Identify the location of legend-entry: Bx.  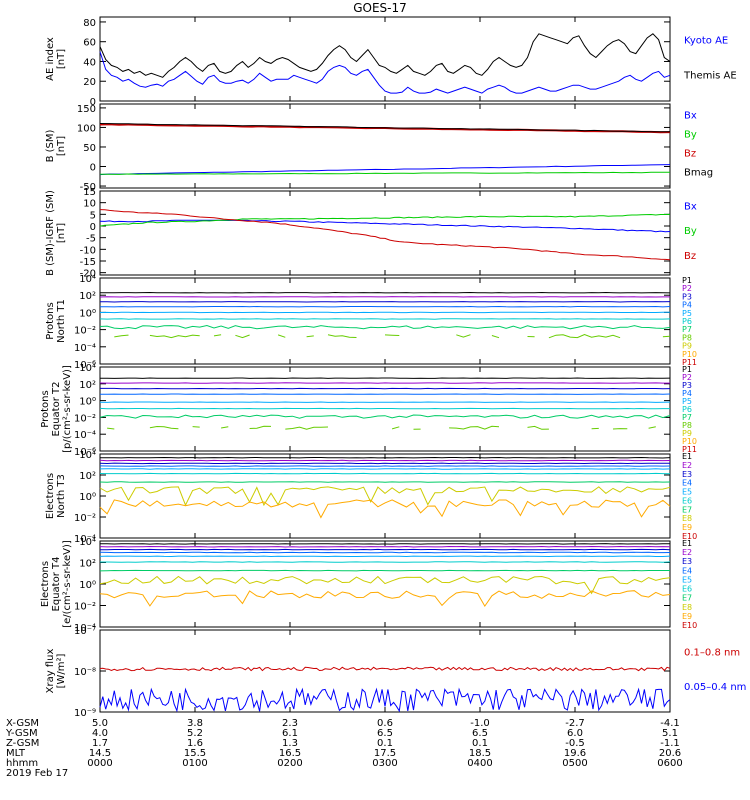
(690, 115).